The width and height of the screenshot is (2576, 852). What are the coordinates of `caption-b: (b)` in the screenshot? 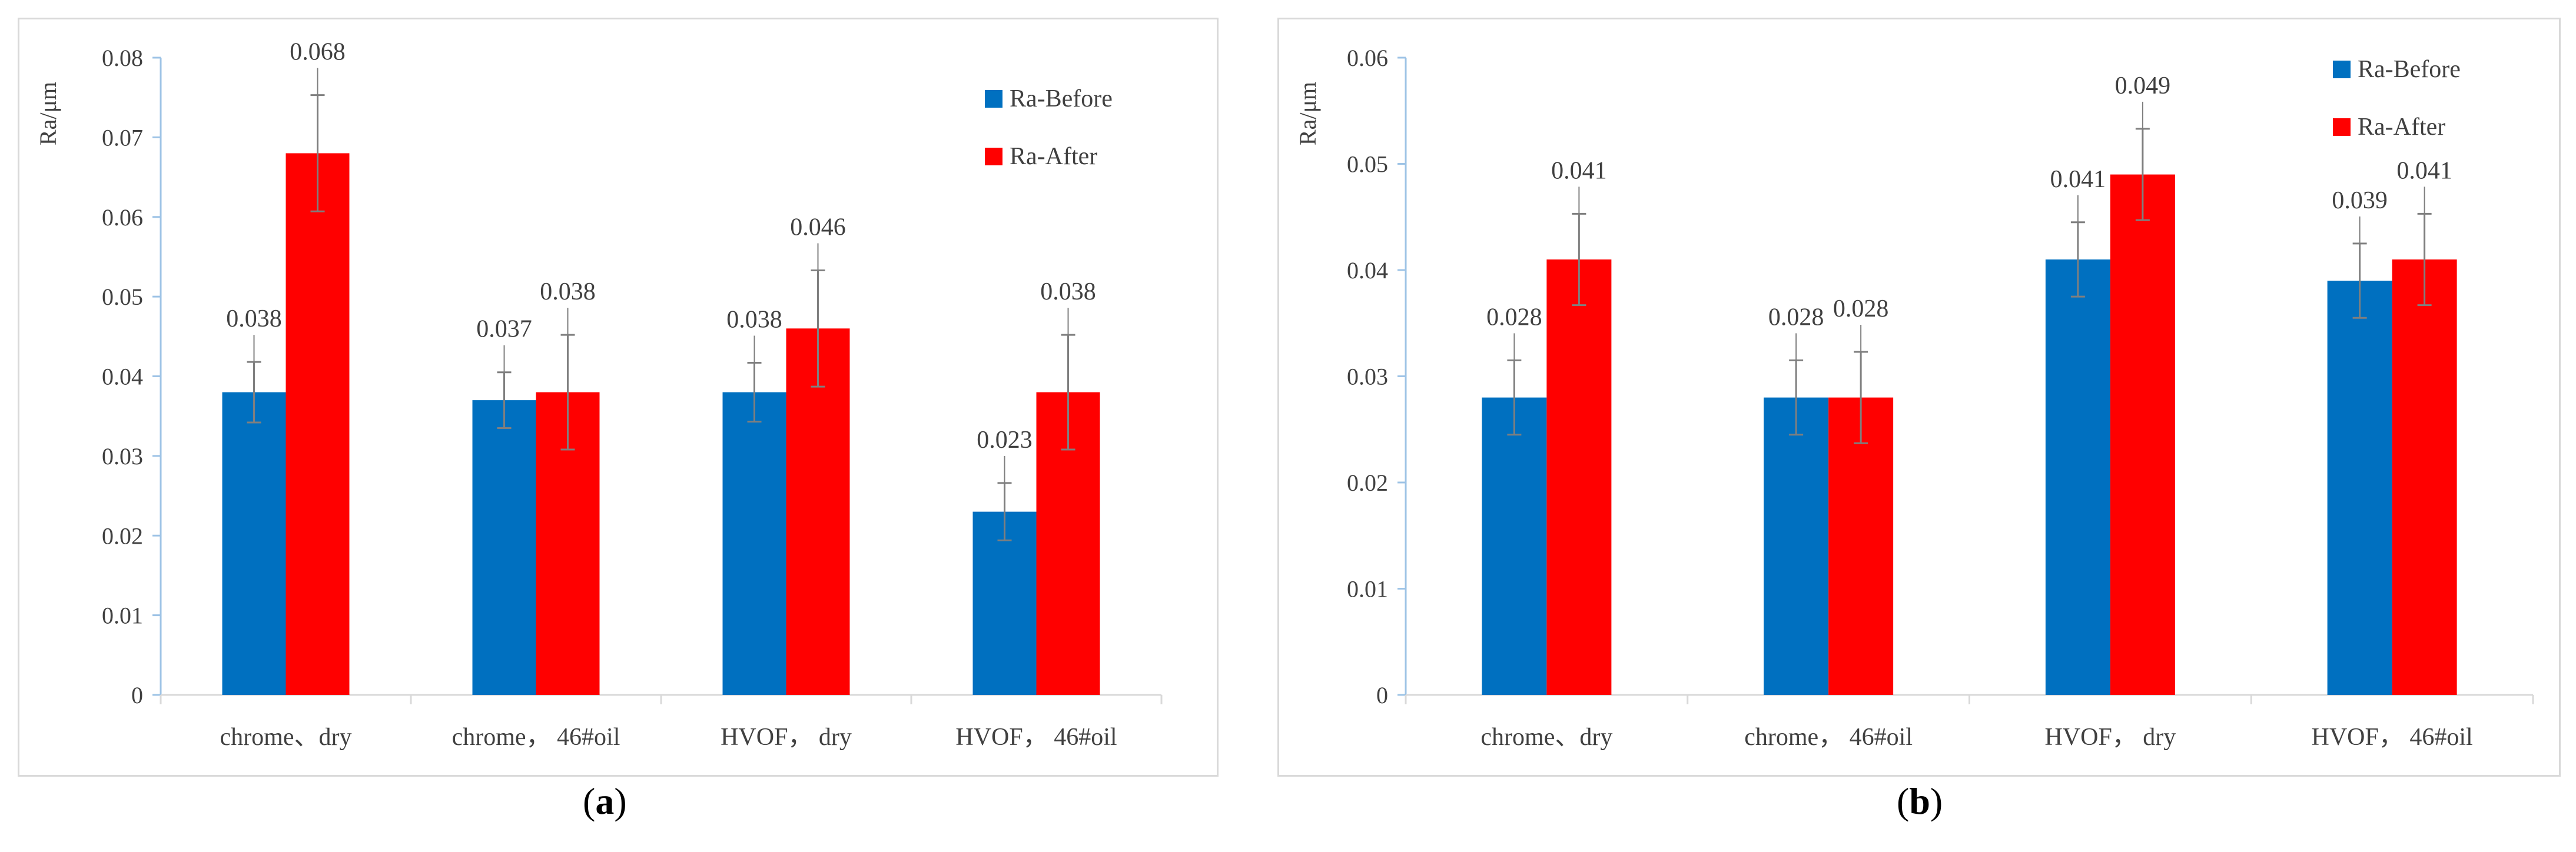 It's located at (1920, 801).